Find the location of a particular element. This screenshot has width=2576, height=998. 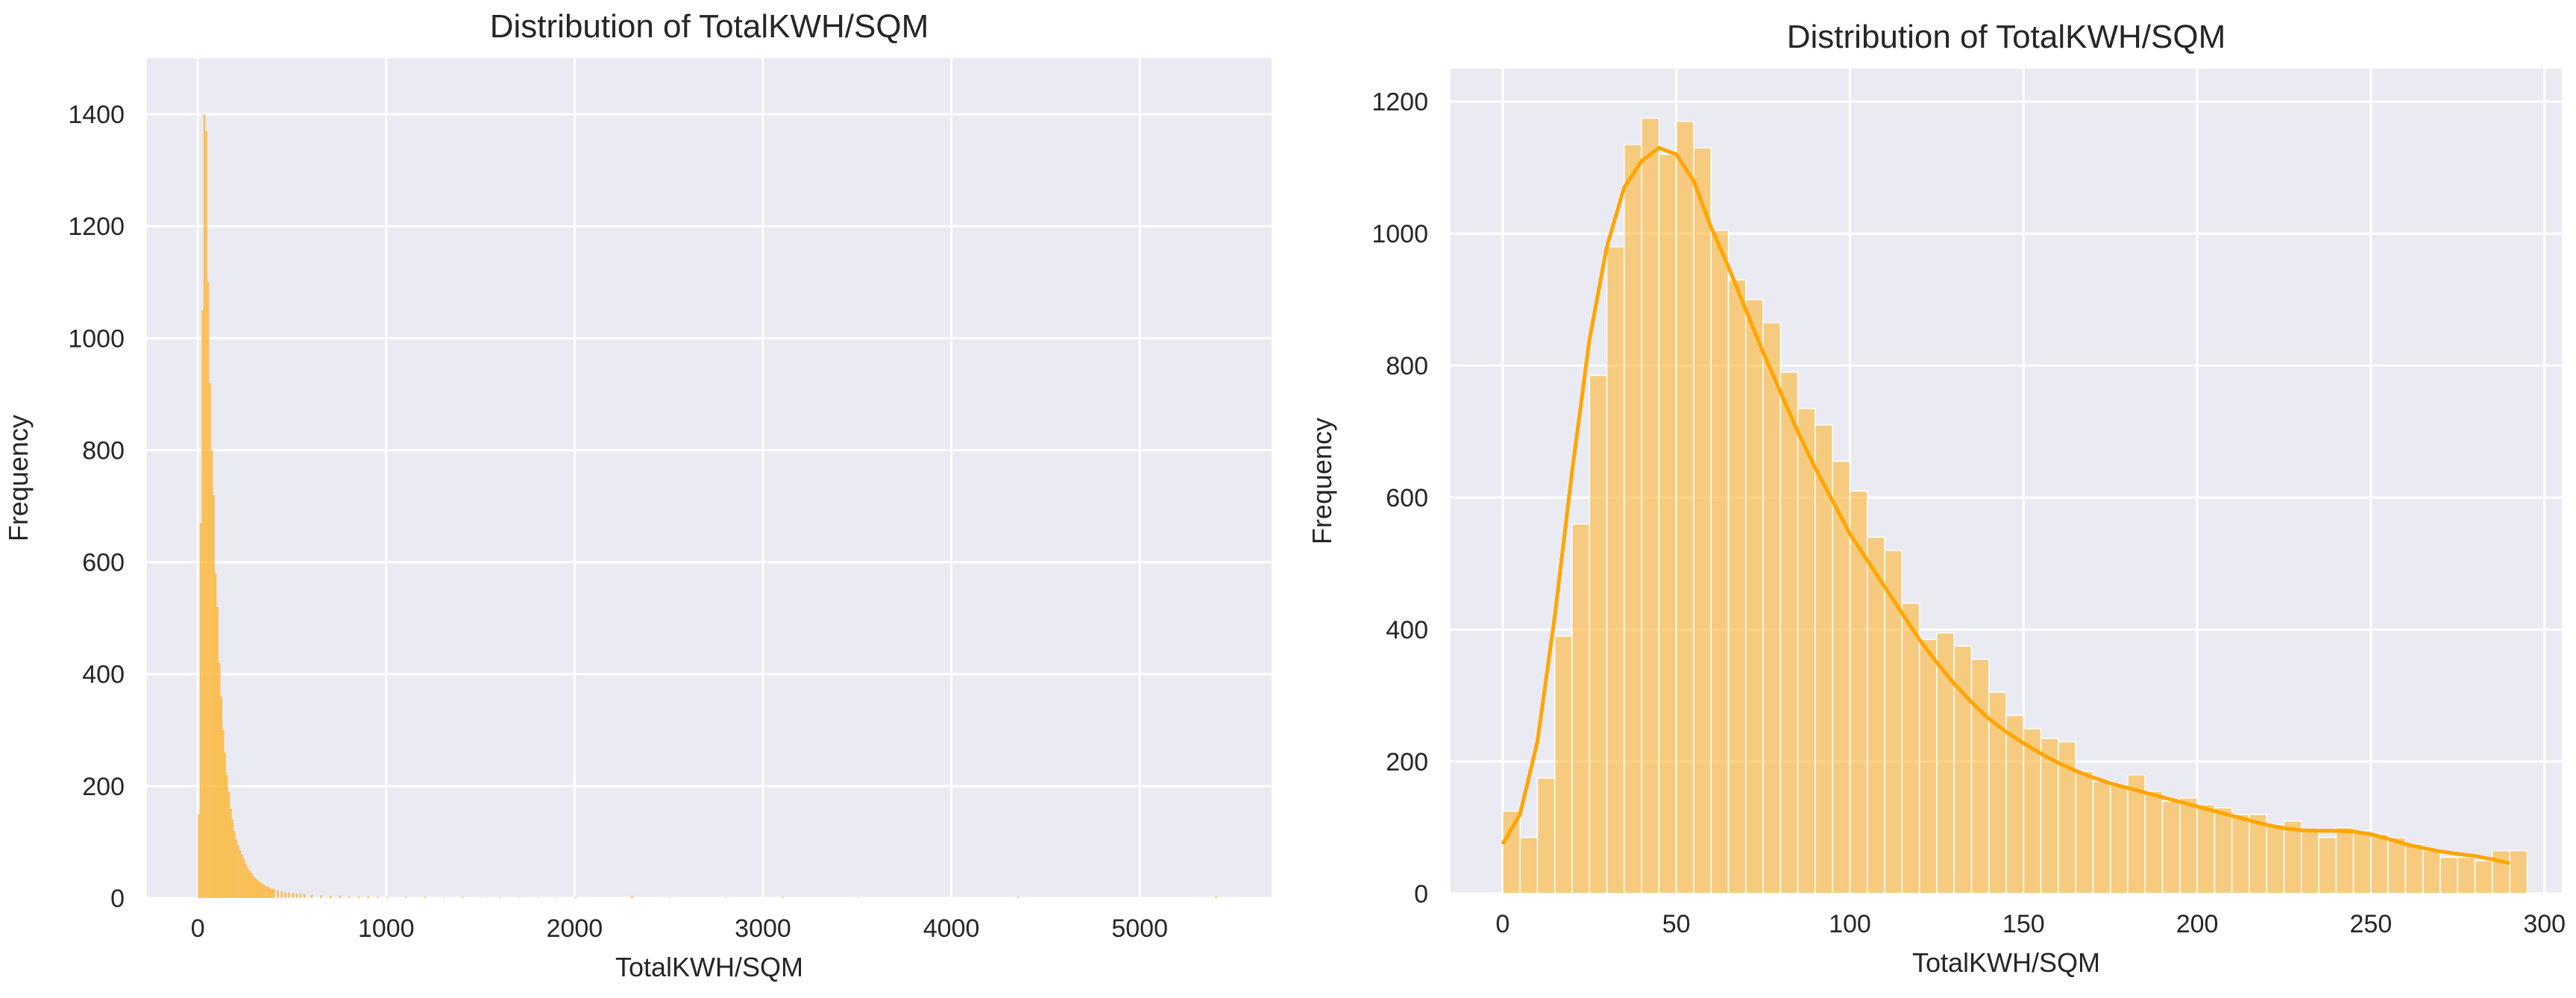

x-tick-label: 0 is located at coordinates (198, 928).